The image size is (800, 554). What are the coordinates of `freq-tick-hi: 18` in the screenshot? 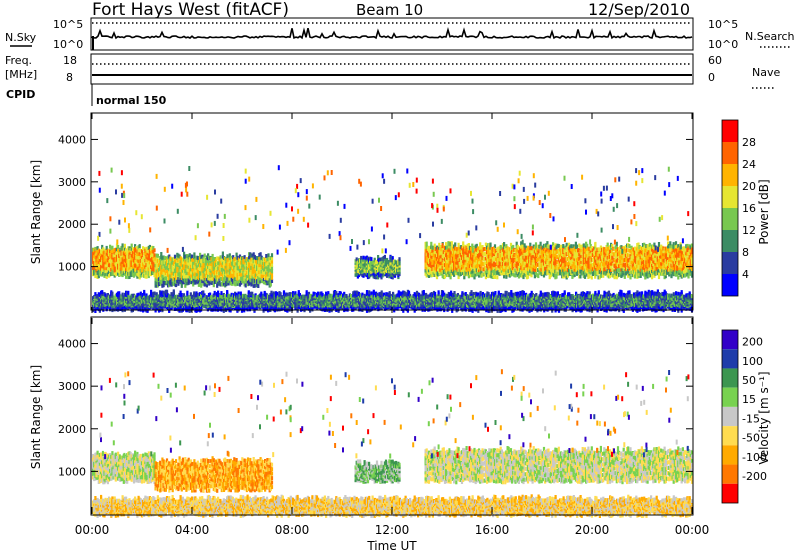 It's located at (70, 60).